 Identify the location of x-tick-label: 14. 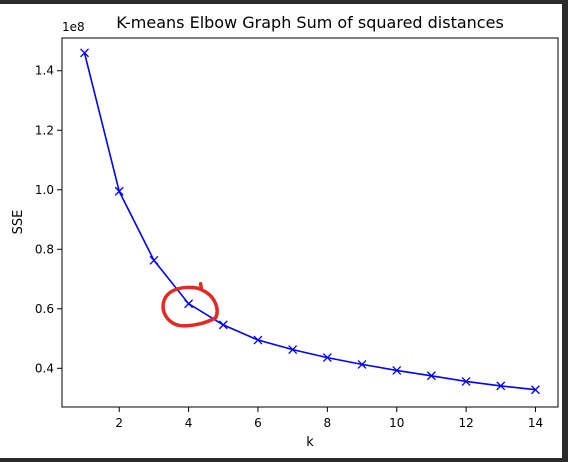
(535, 423).